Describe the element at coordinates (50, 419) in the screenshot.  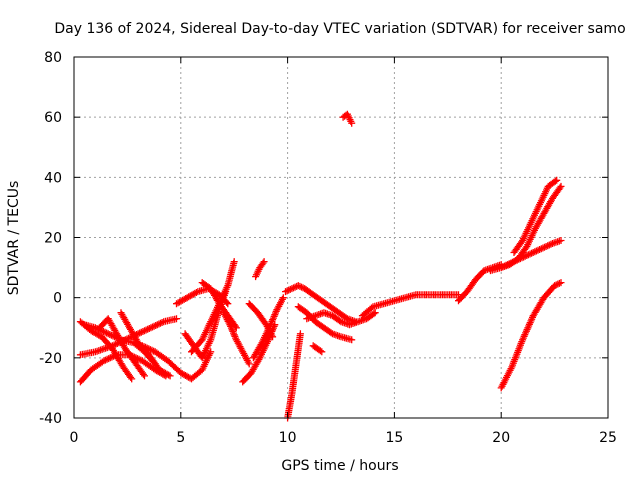
I see `y-tick-label: -40` at that location.